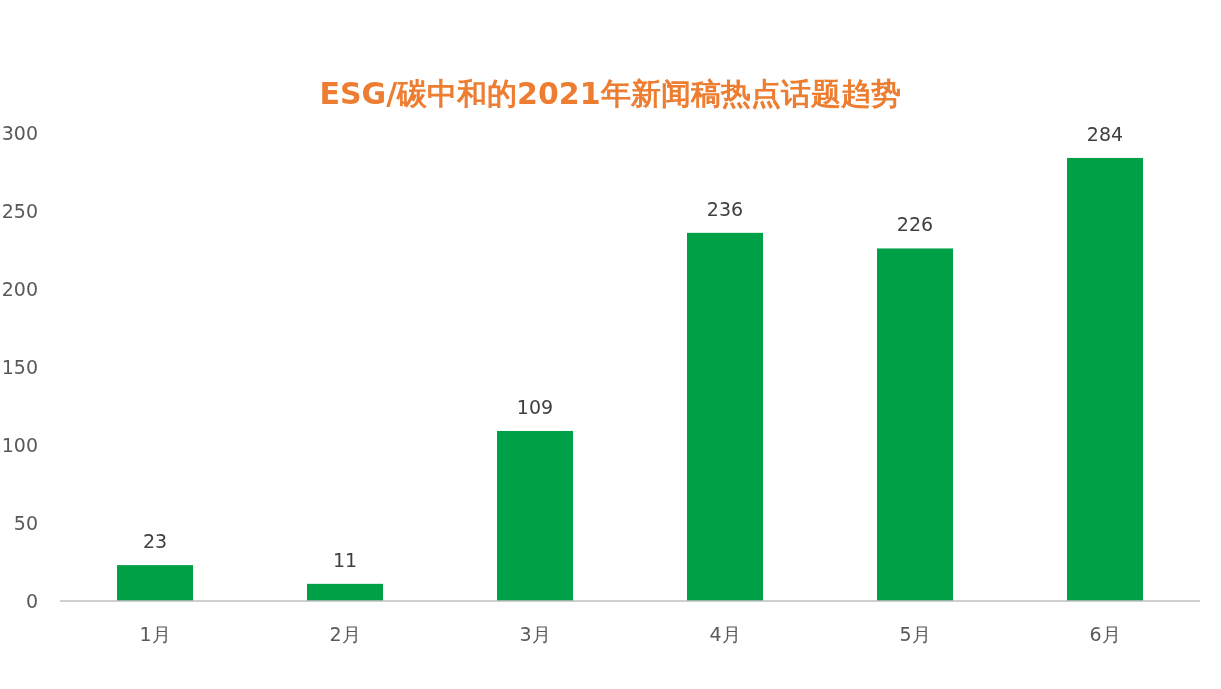 This screenshot has height=689, width=1221. Describe the element at coordinates (725, 208) in the screenshot. I see `data-label: 236` at that location.